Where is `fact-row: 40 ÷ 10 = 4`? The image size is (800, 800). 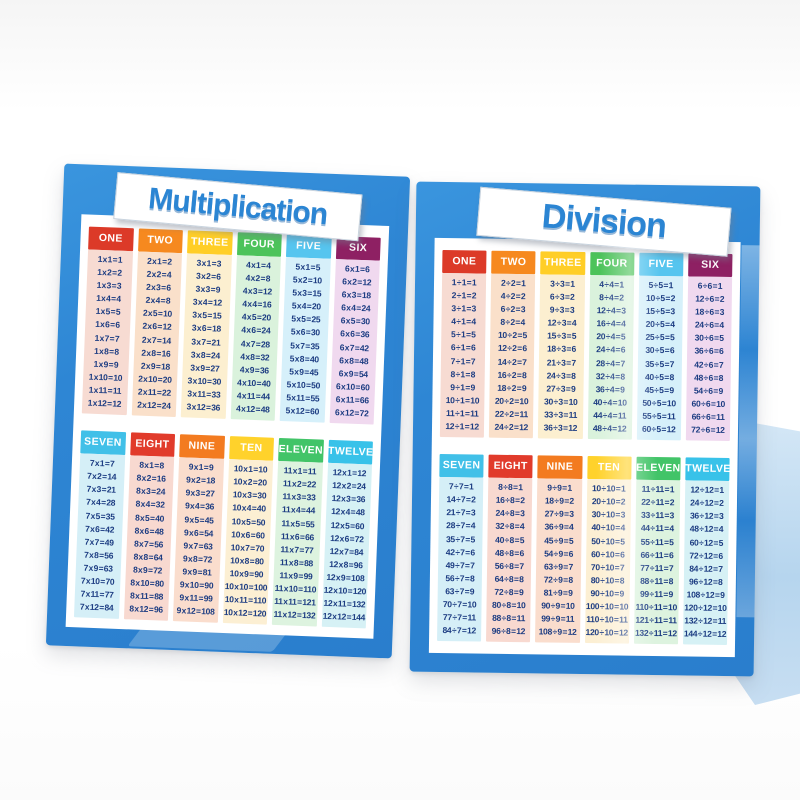 fact-row: 40 ÷ 10 = 4 is located at coordinates (608, 527).